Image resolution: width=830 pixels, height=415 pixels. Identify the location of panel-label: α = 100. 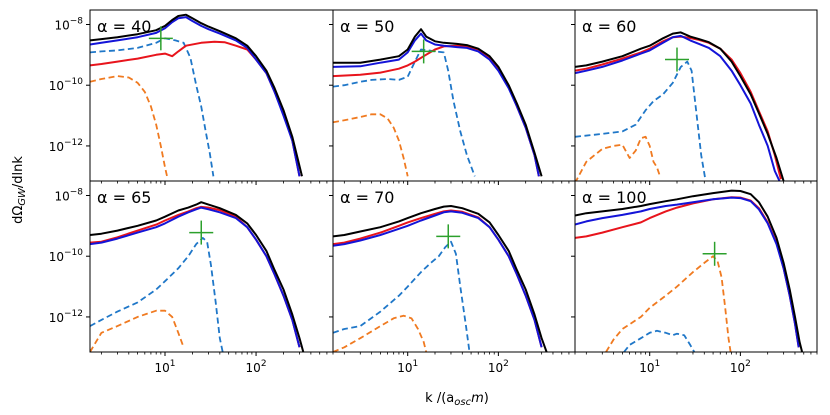
(614, 197).